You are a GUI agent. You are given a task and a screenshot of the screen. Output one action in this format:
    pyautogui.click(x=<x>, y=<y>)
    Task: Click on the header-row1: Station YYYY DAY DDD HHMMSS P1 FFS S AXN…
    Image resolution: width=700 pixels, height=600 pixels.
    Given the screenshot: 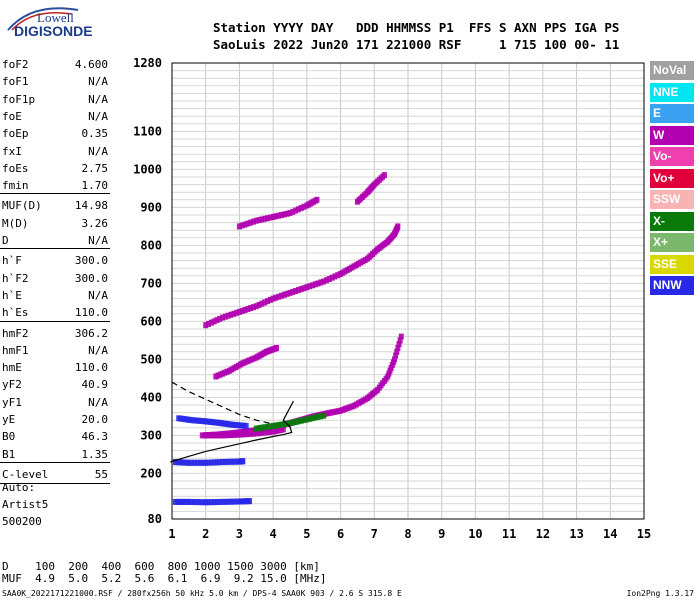 What is the action you would take?
    pyautogui.click(x=416, y=27)
    